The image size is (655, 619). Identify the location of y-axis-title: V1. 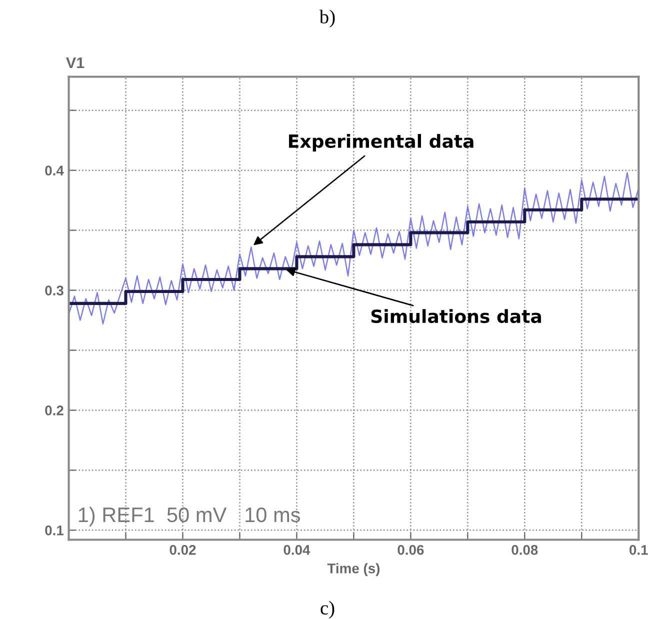
(75, 63).